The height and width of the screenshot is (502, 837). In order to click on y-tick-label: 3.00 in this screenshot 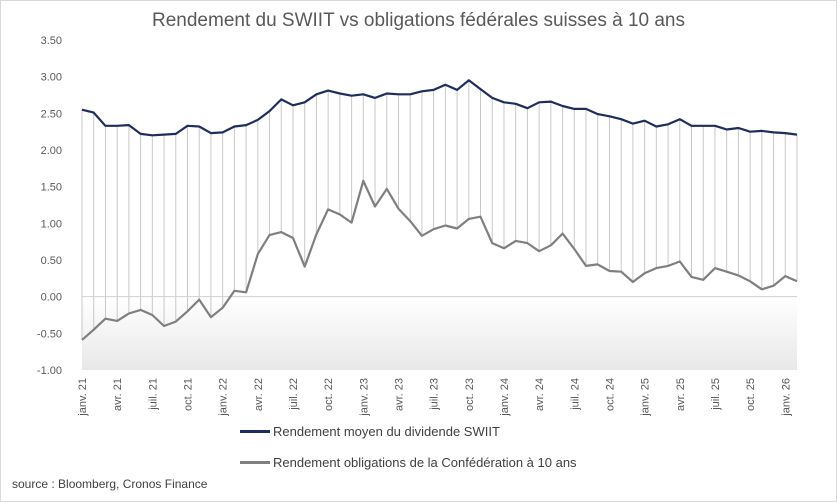, I will do `click(51, 78)`.